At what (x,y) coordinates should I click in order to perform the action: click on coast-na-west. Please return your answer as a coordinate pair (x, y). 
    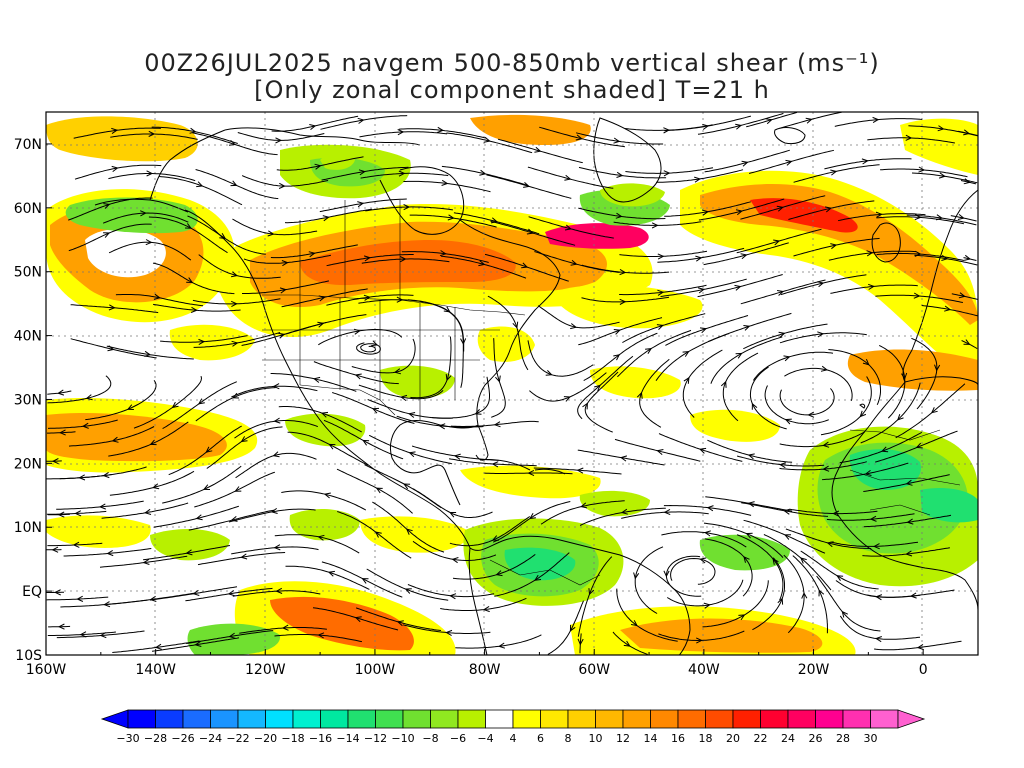
    Looking at the image, I should click on (327, 379).